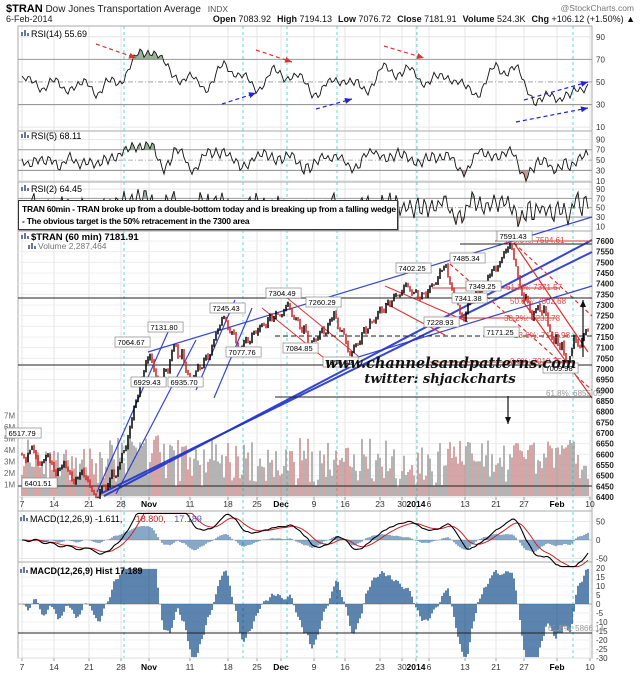  What do you see at coordinates (534, 287) in the screenshot?
I see `svg-text: 61.8%: 7371.57` at bounding box center [534, 287].